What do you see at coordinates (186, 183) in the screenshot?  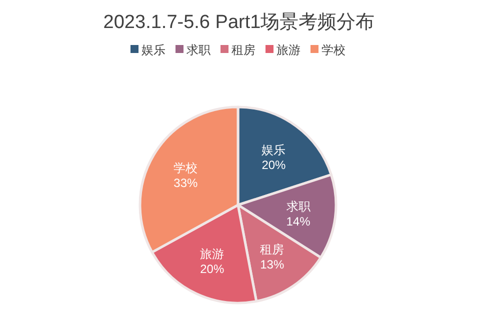 I see `data-label: 33%` at bounding box center [186, 183].